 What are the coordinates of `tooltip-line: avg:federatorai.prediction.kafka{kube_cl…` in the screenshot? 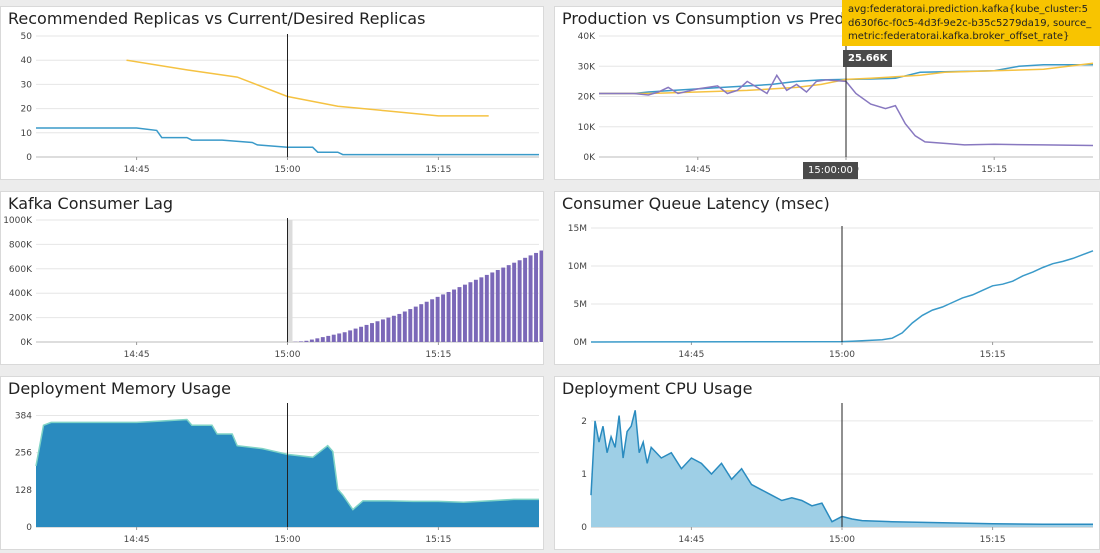 It's located at (968, 9).